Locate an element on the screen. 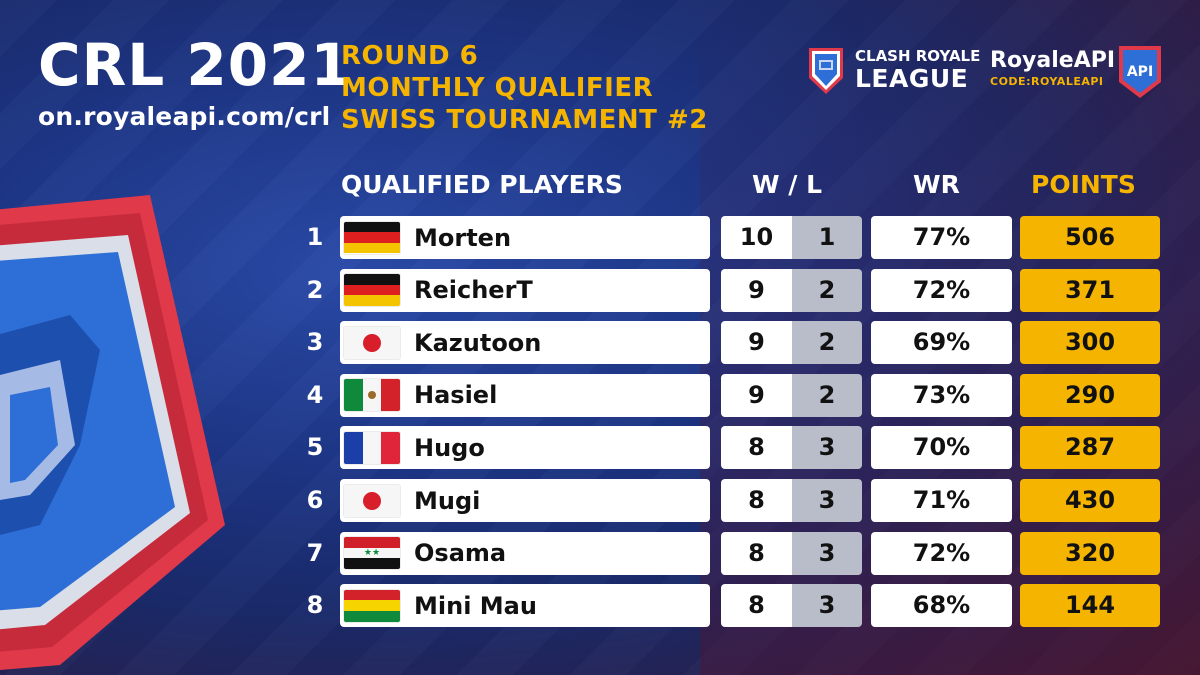 This screenshot has height=675, width=1200. points-value: 287 is located at coordinates (1090, 448).